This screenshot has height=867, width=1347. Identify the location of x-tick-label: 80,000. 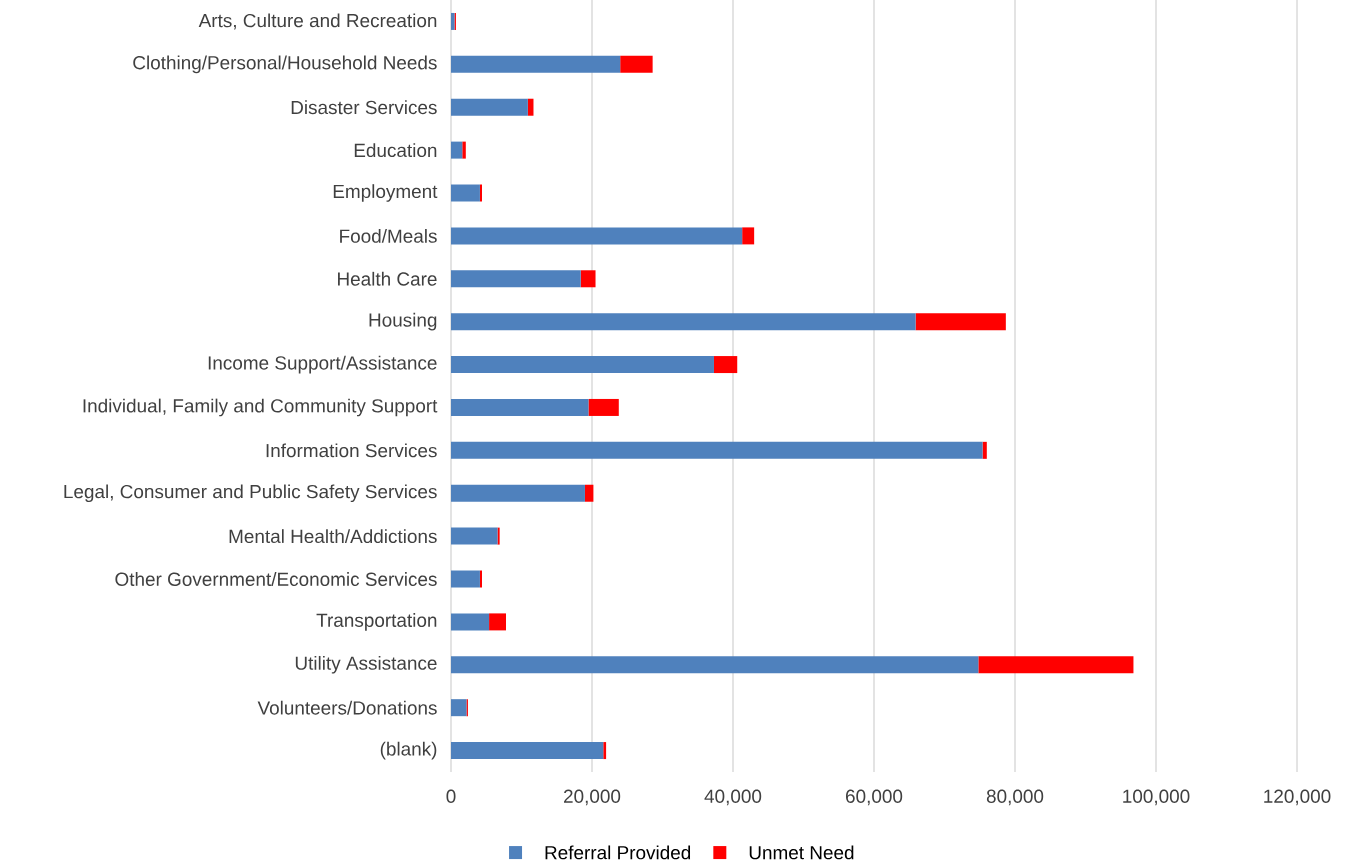
(1015, 797).